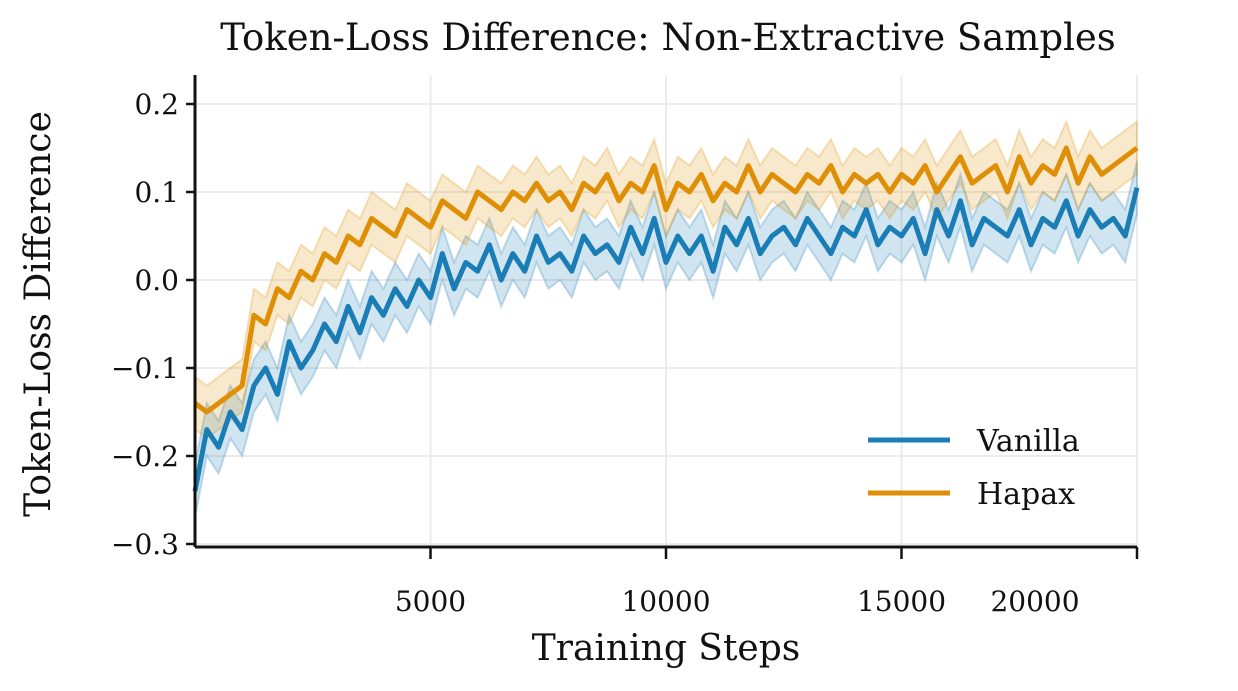 The height and width of the screenshot is (691, 1238). What do you see at coordinates (901, 601) in the screenshot?
I see `x-tick-label: 15000` at bounding box center [901, 601].